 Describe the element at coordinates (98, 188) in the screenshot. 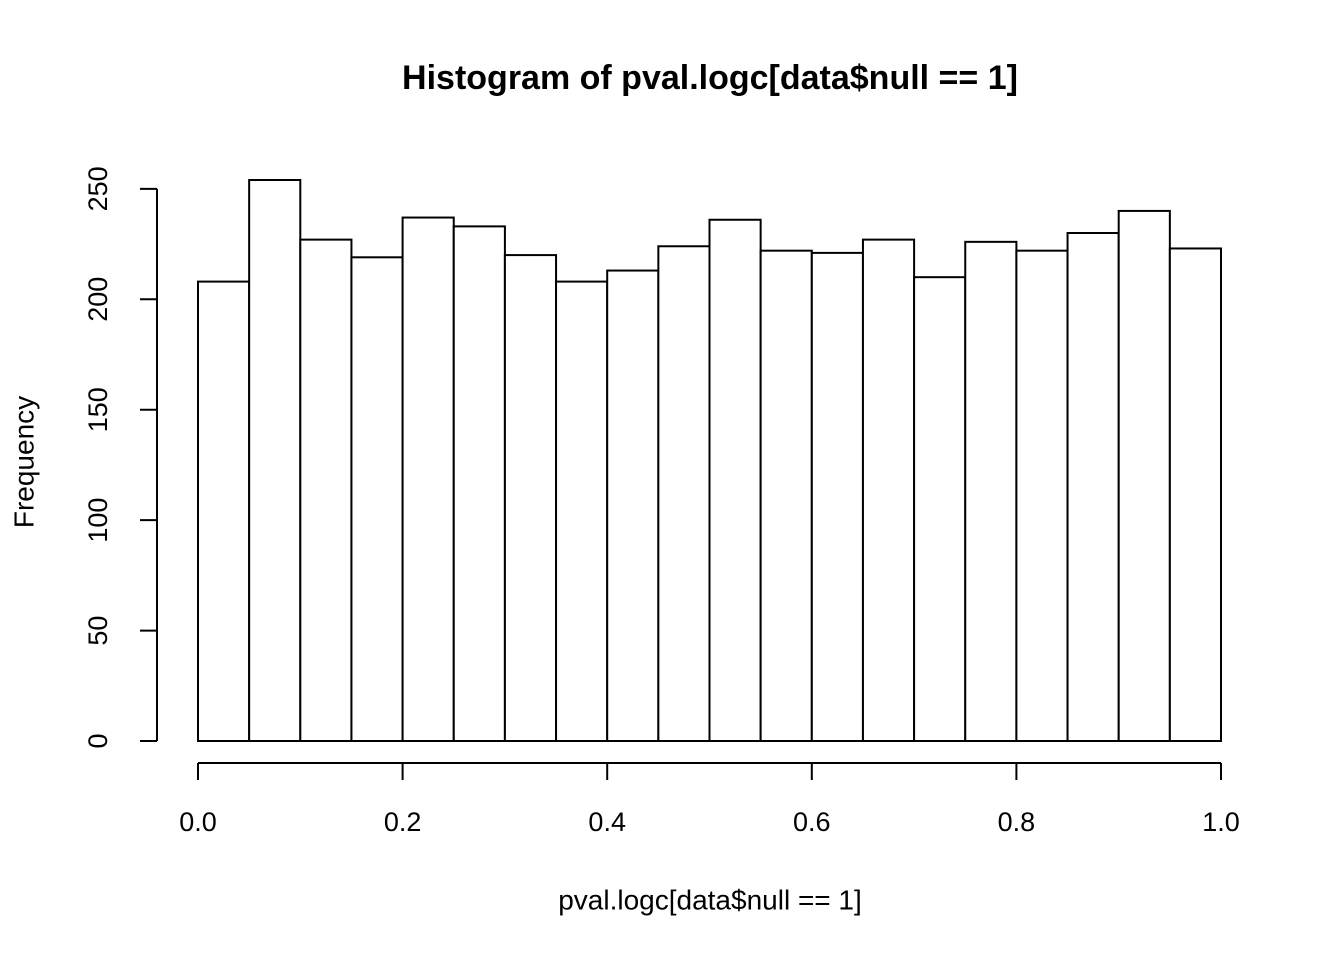

I see `y-tick-label: 250` at that location.